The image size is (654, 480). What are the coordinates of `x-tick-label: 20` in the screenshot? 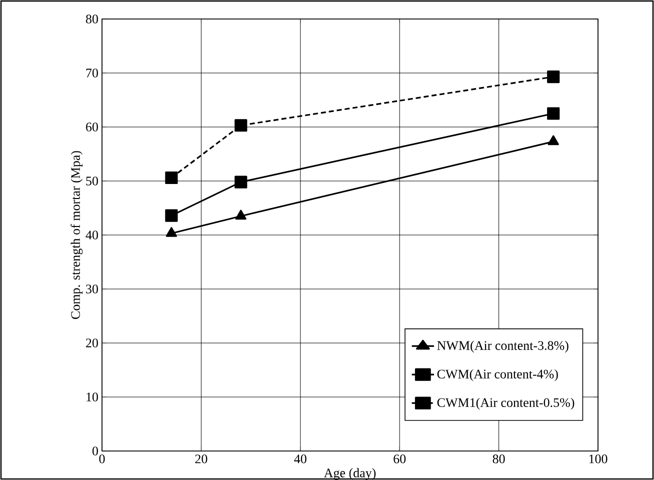 It's located at (201, 459).